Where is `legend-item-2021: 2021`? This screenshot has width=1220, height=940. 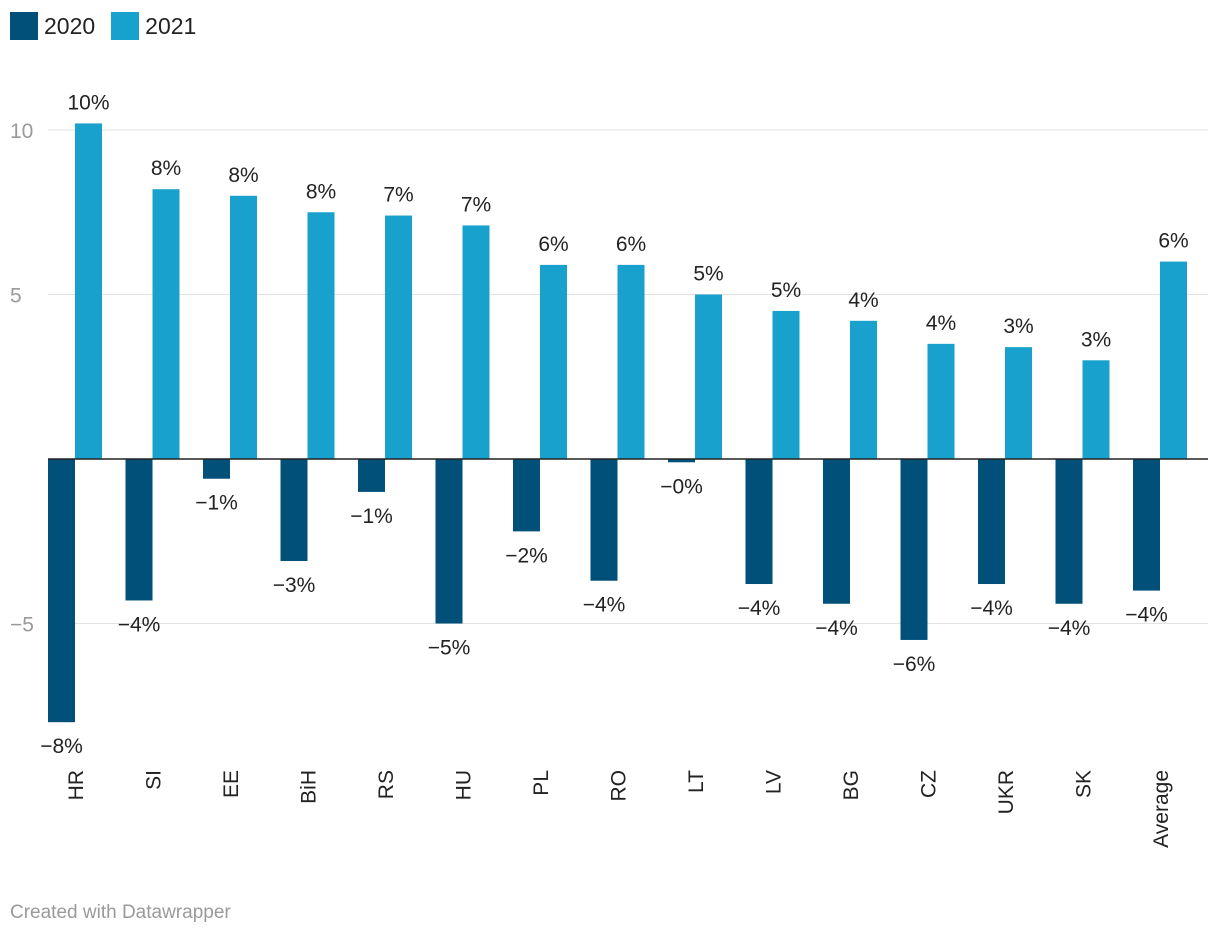
legend-item-2021: 2021 is located at coordinates (153, 26).